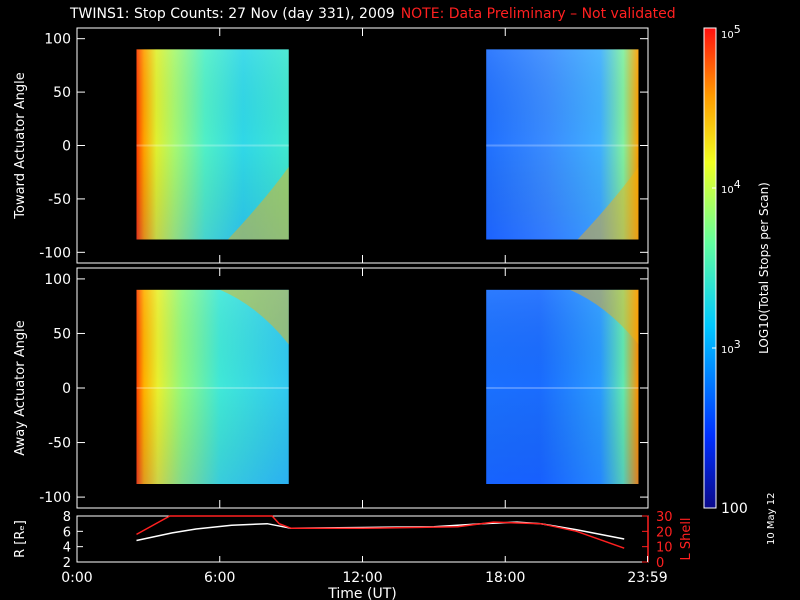  I want to click on y-tick-label: 8, so click(67, 517).